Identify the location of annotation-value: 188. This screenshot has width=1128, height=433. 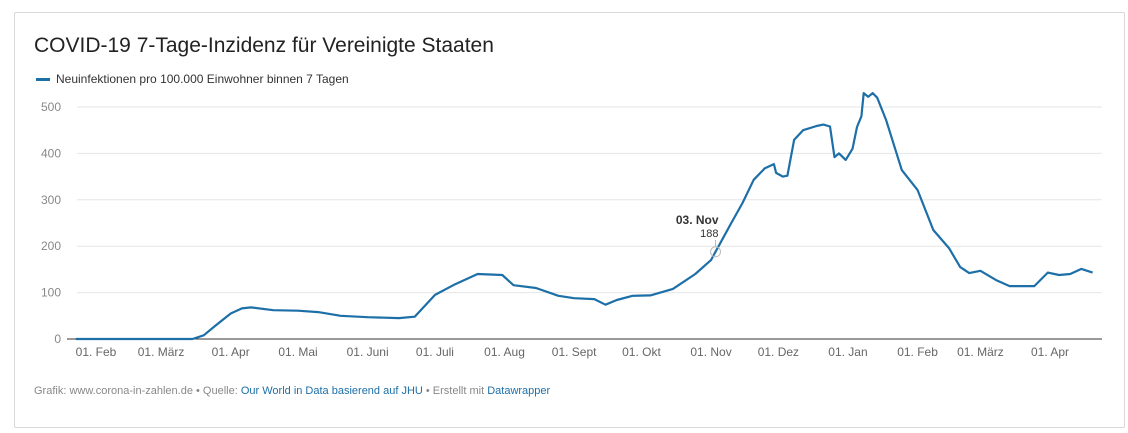
(709, 234).